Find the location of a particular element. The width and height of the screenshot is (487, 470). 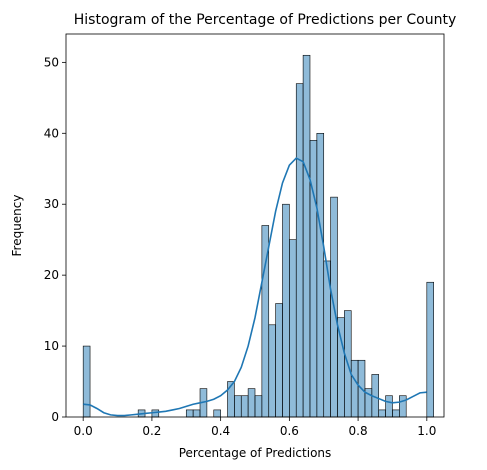

x-axis-label: Percentage of Predictions is located at coordinates (255, 453).